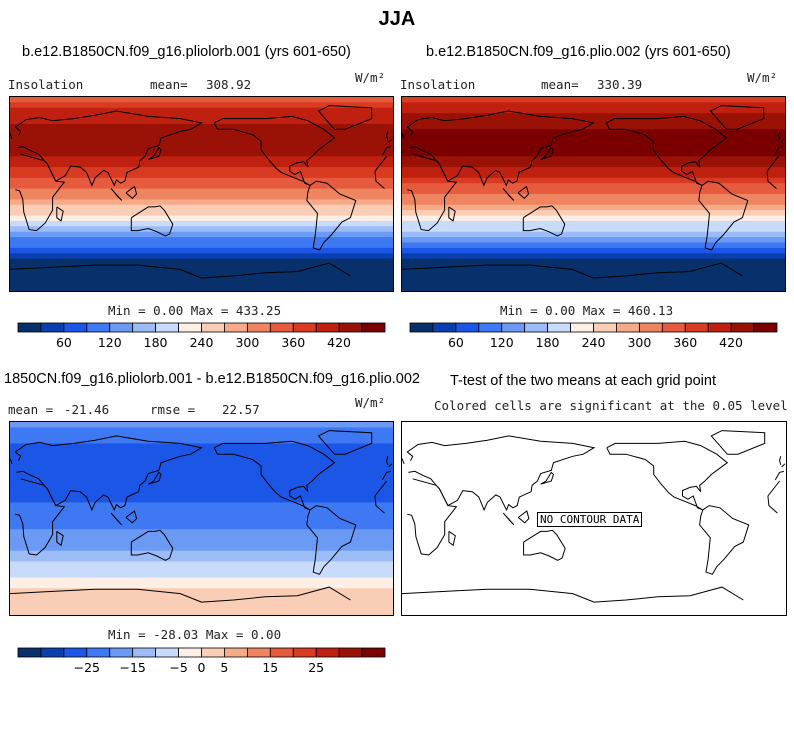  I want to click on panel2-map-svg, so click(593, 194).